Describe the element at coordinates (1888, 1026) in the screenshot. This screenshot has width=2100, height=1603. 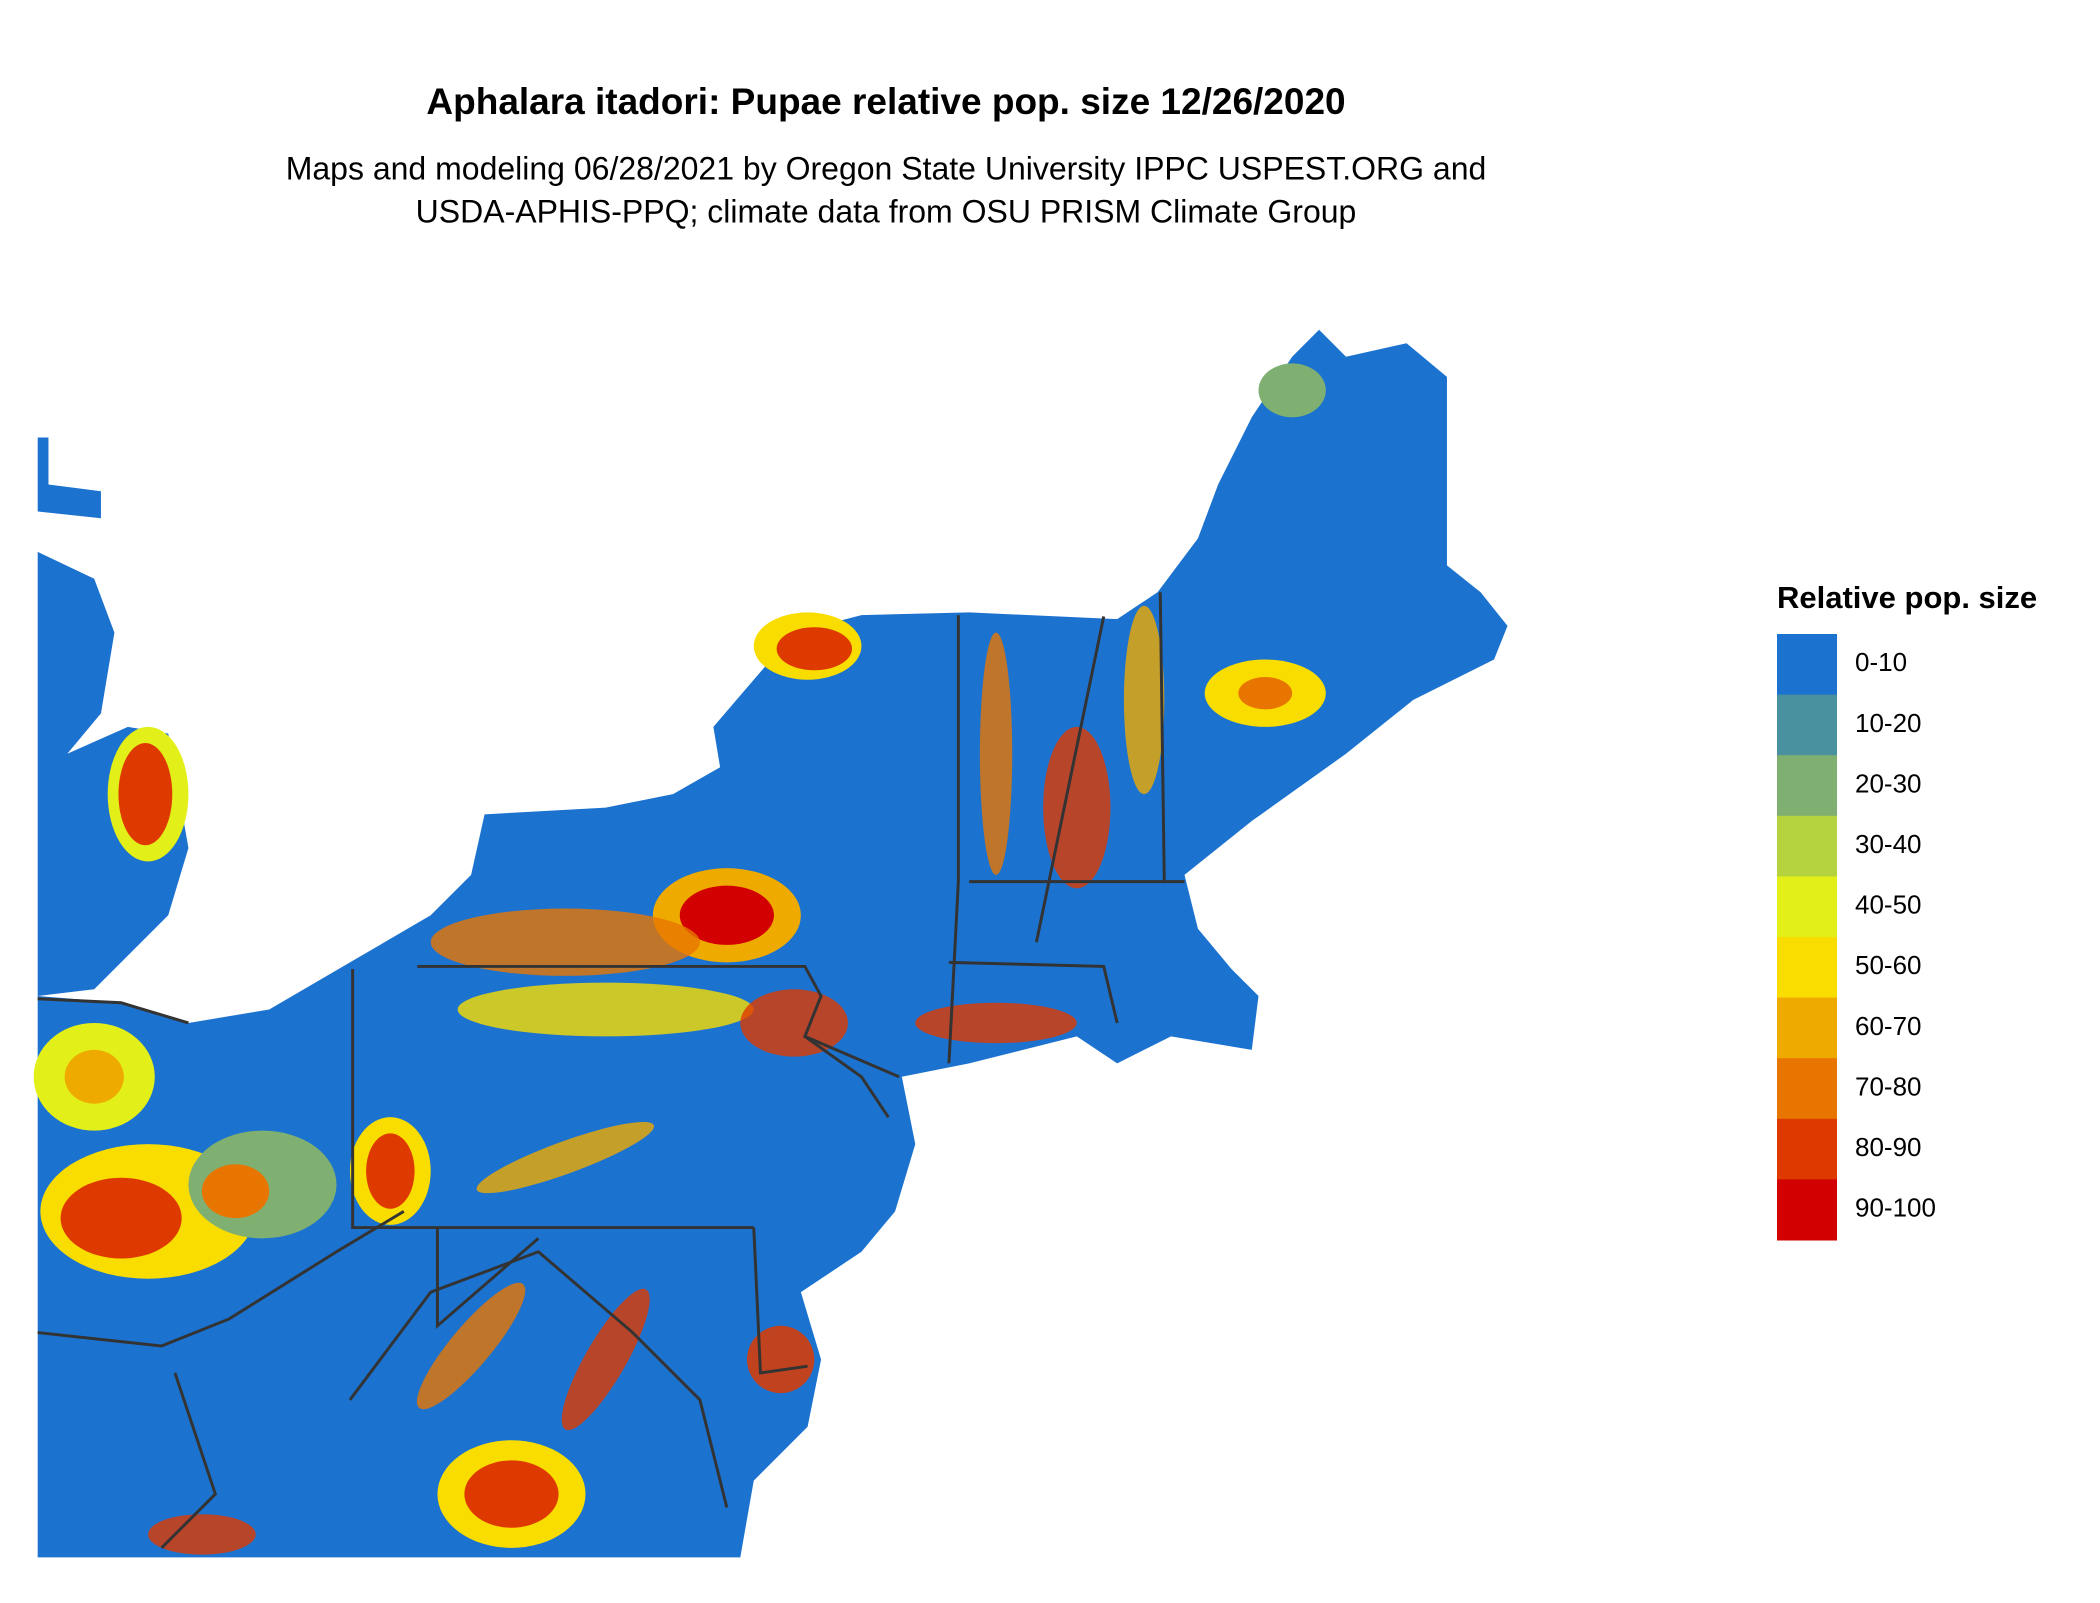
I see `legend-label: 60-70` at that location.